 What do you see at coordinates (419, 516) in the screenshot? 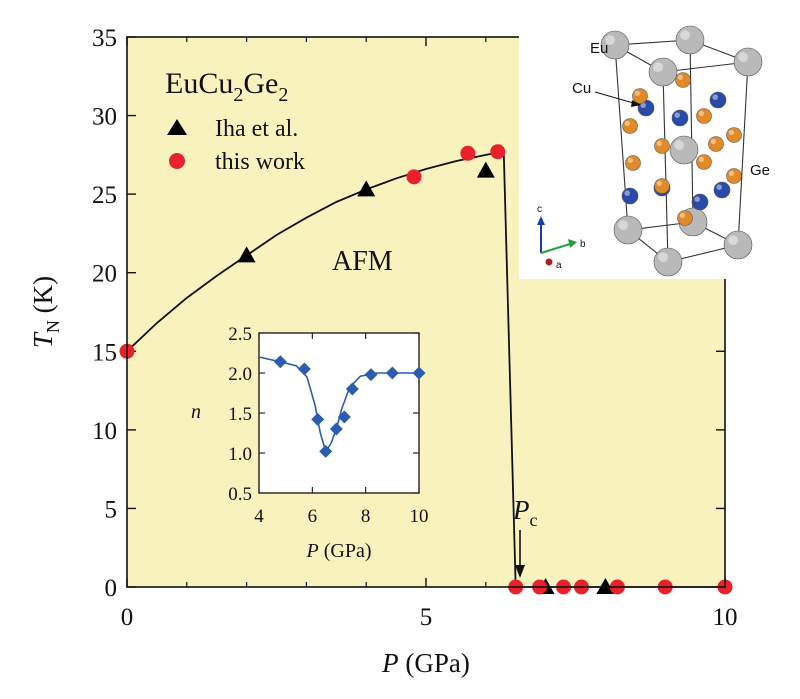
I see `inset-x-tick-label: 10` at bounding box center [419, 516].